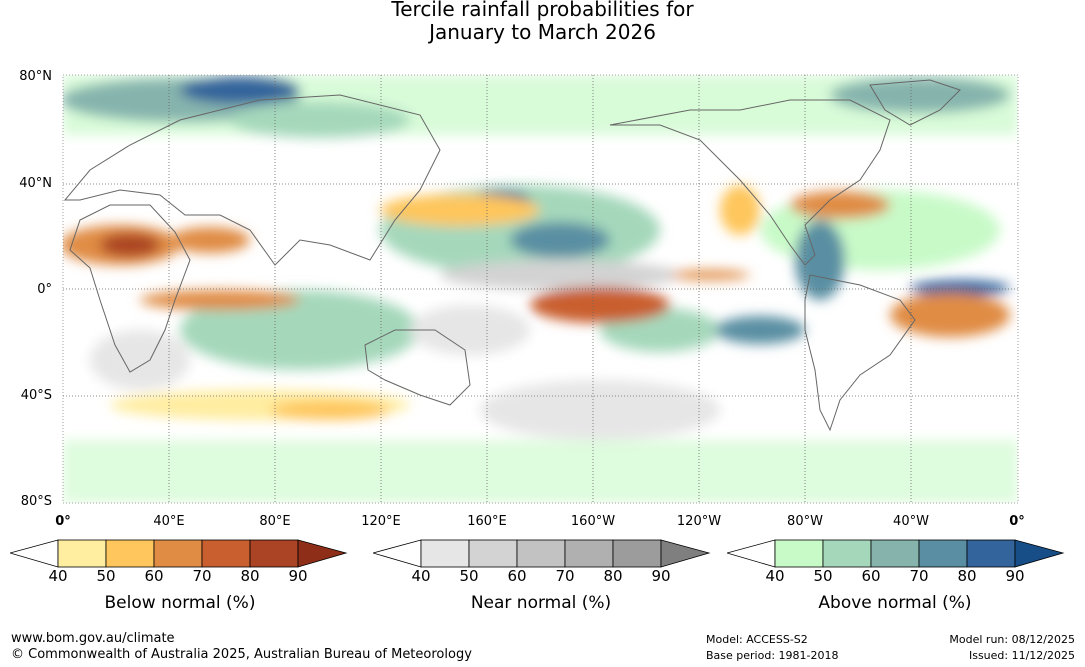  Describe the element at coordinates (35, 183) in the screenshot. I see `lat-label-40n: 40°N` at that location.